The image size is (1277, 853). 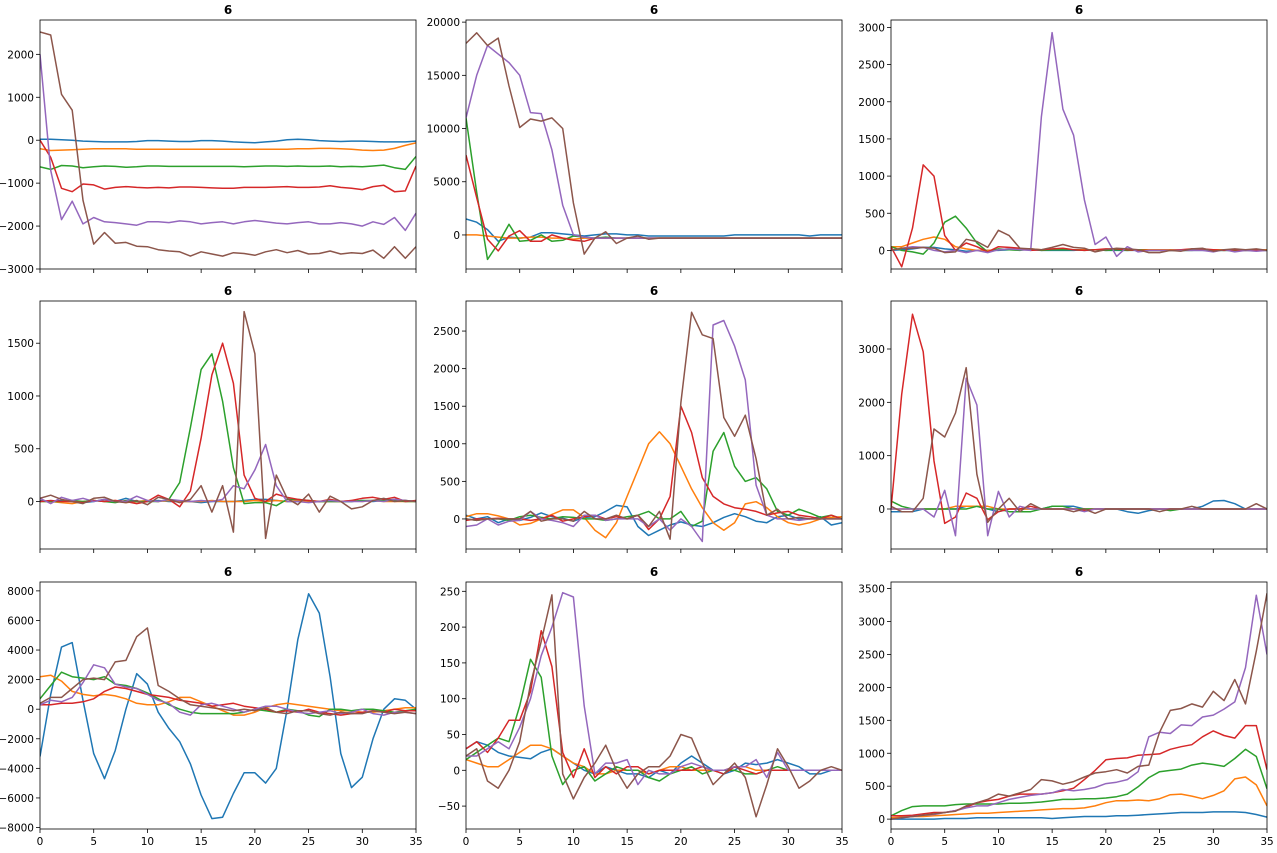 What do you see at coordinates (450, 664) in the screenshot?
I see `y-tick-label: 150` at bounding box center [450, 664].